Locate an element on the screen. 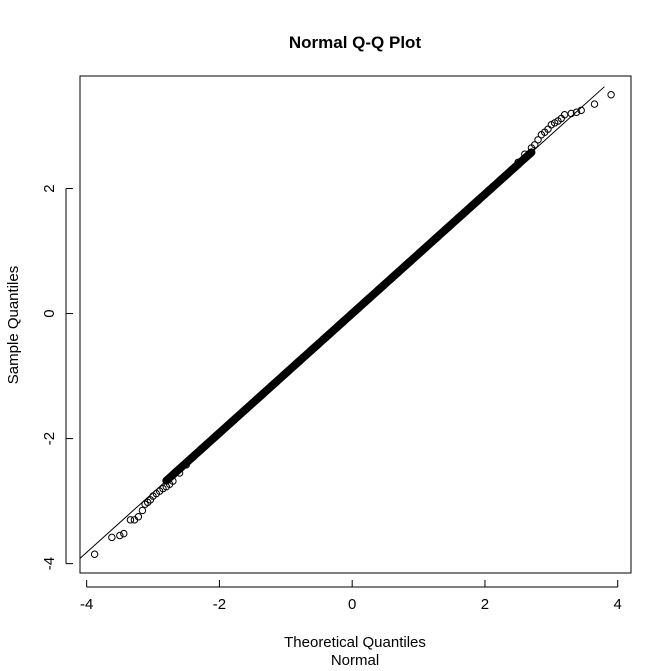  y-tick-label: -4 is located at coordinates (49, 563).